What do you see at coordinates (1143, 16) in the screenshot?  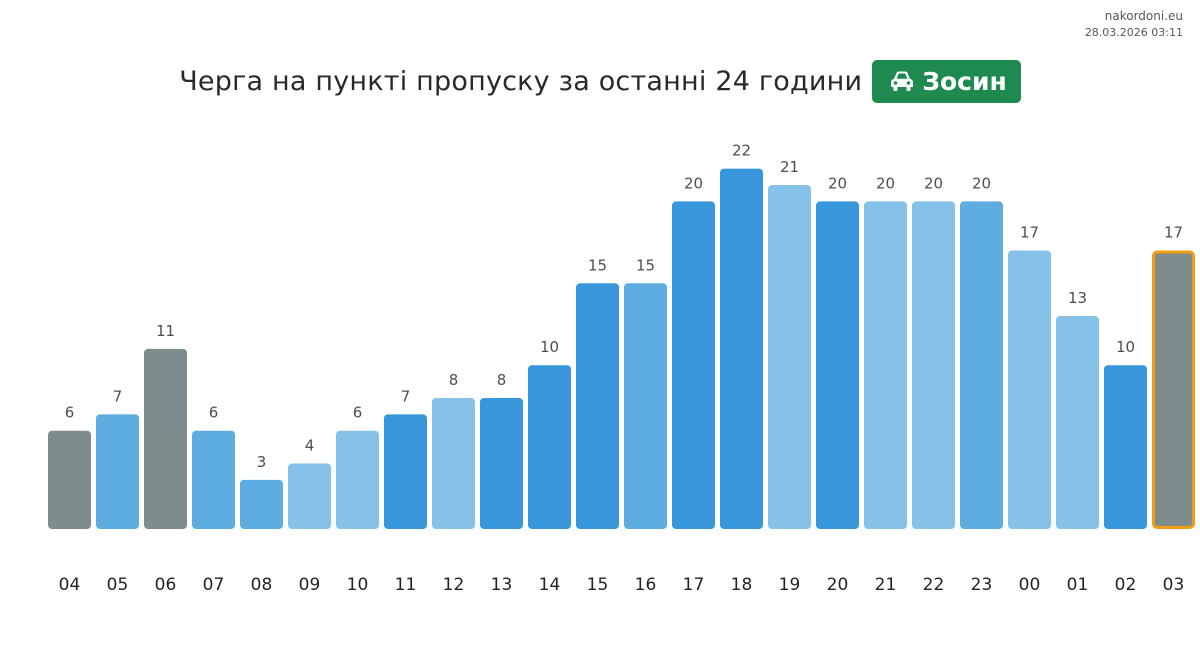 I see `site-name: nakordoni.eu` at bounding box center [1143, 16].